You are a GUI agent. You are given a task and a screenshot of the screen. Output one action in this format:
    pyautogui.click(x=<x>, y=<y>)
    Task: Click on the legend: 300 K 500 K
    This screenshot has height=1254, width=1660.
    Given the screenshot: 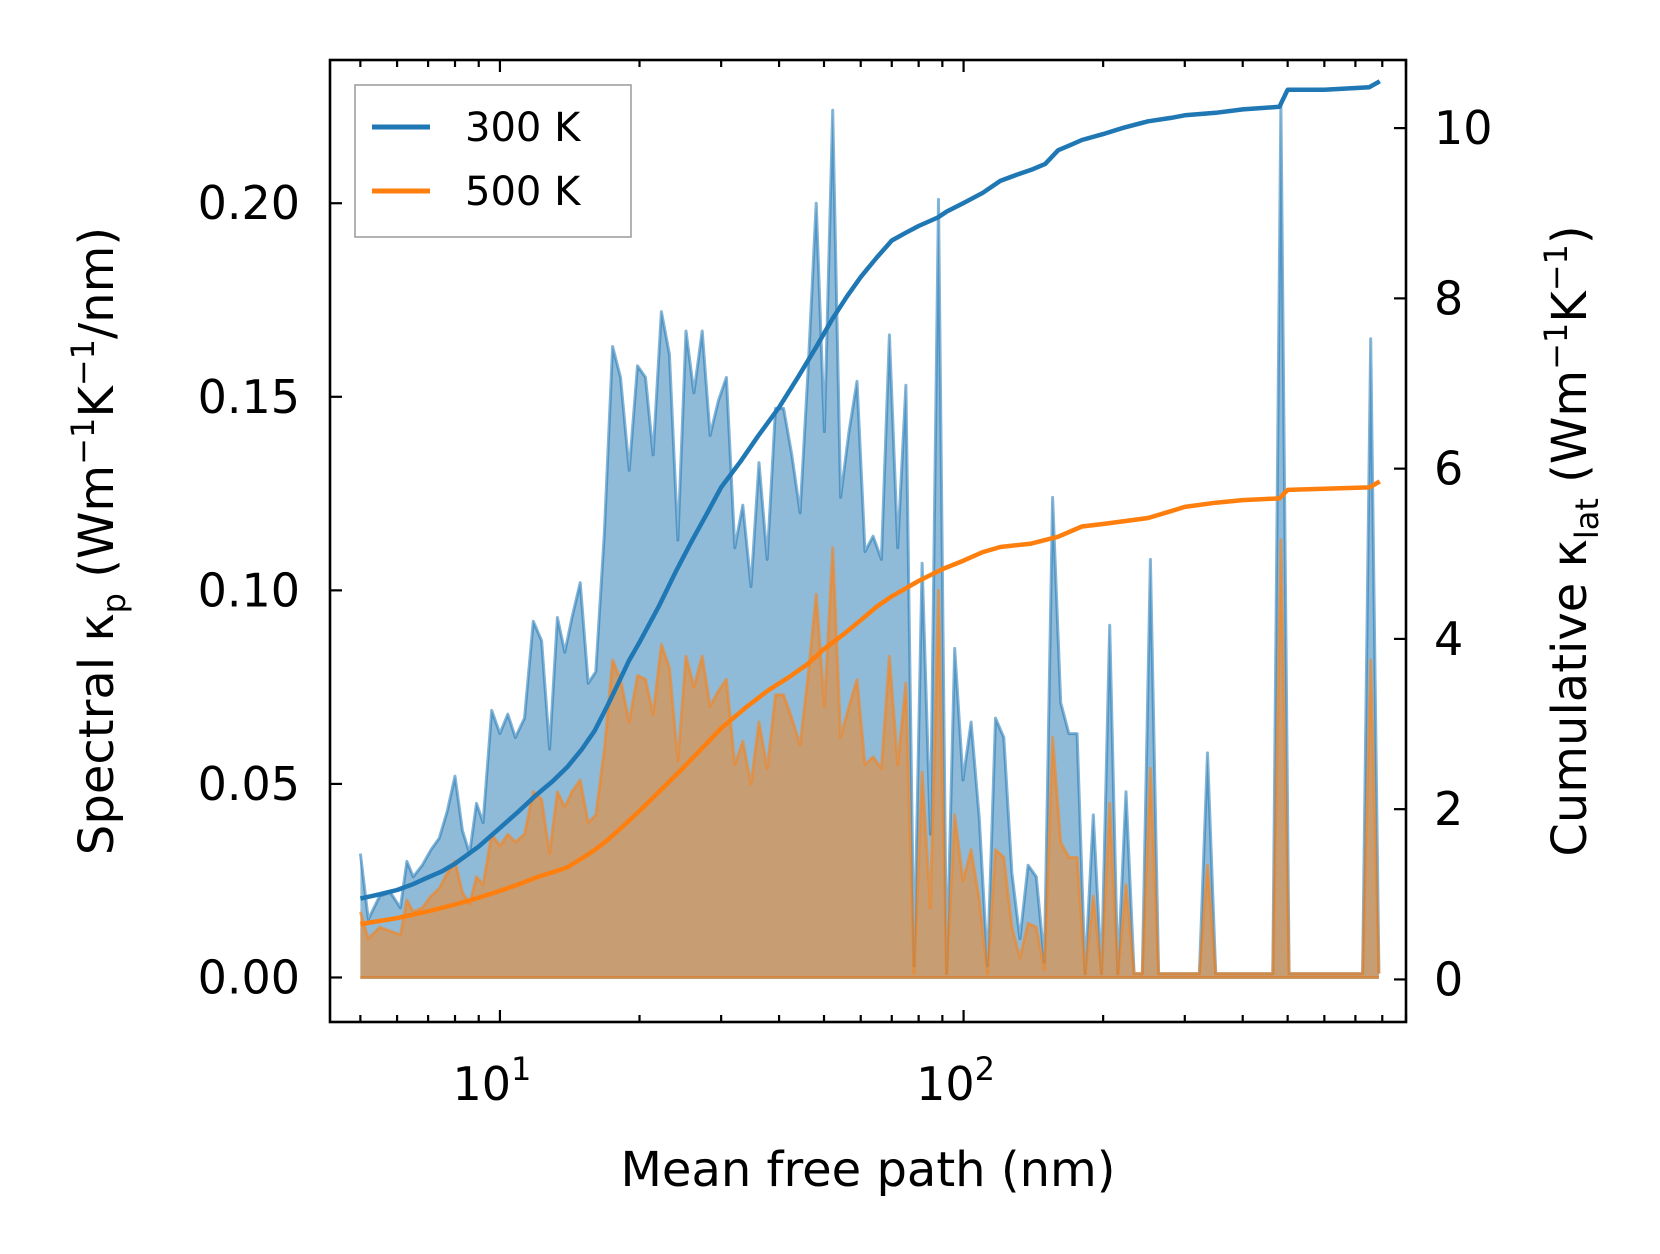 What is the action you would take?
    pyautogui.click(x=493, y=161)
    